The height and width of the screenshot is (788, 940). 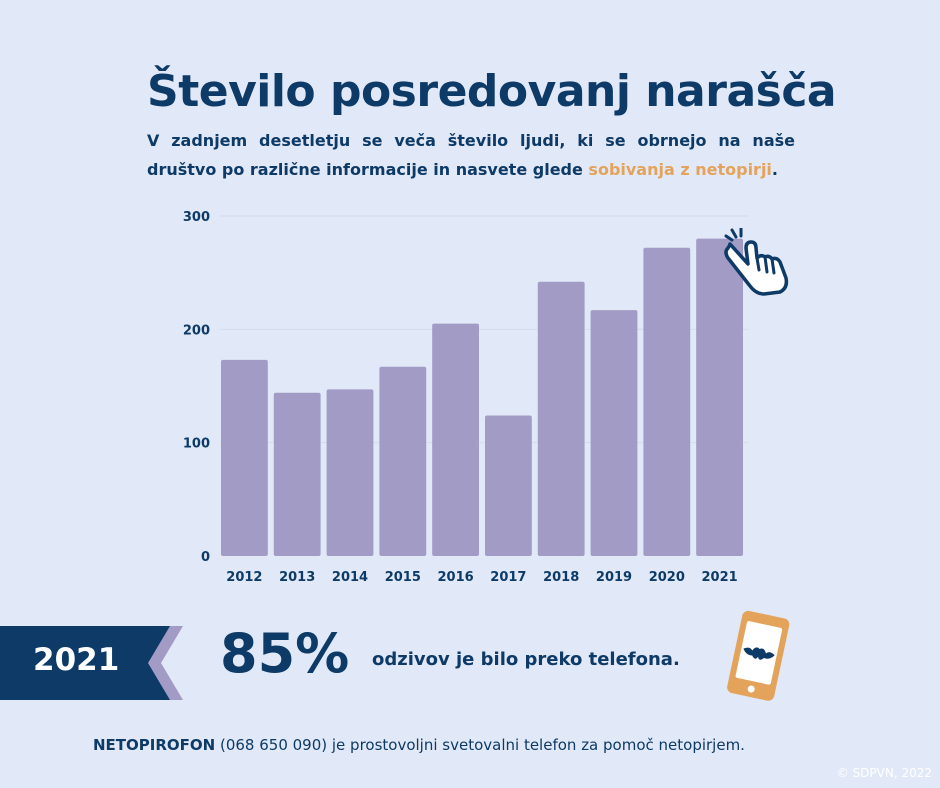 I want to click on bar-2021, so click(x=719, y=397).